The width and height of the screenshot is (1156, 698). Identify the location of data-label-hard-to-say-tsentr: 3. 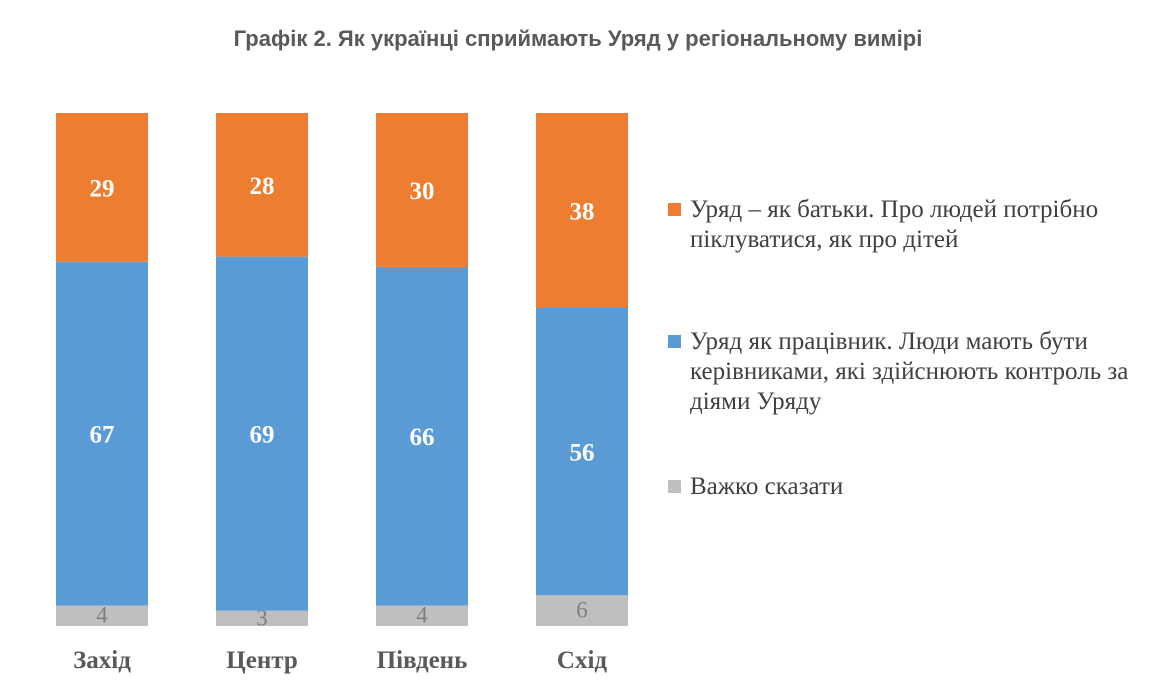
(262, 617).